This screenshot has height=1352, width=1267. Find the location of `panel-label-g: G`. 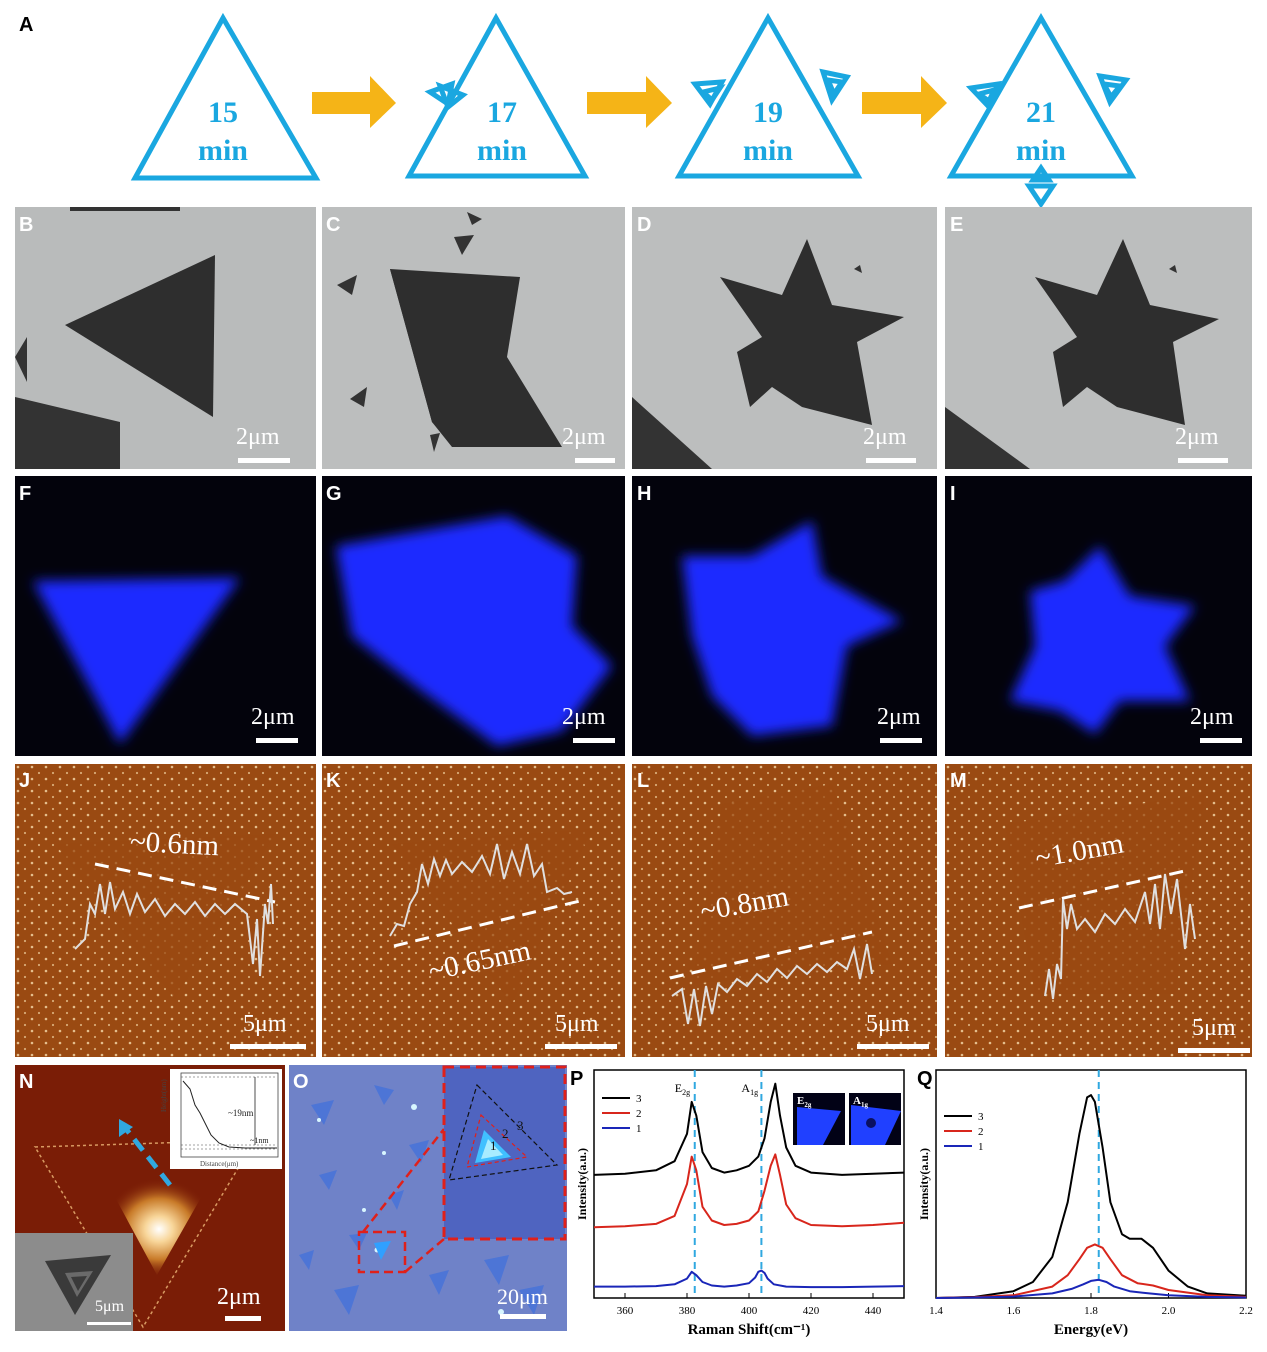

panel-label-g: G is located at coordinates (334, 494).